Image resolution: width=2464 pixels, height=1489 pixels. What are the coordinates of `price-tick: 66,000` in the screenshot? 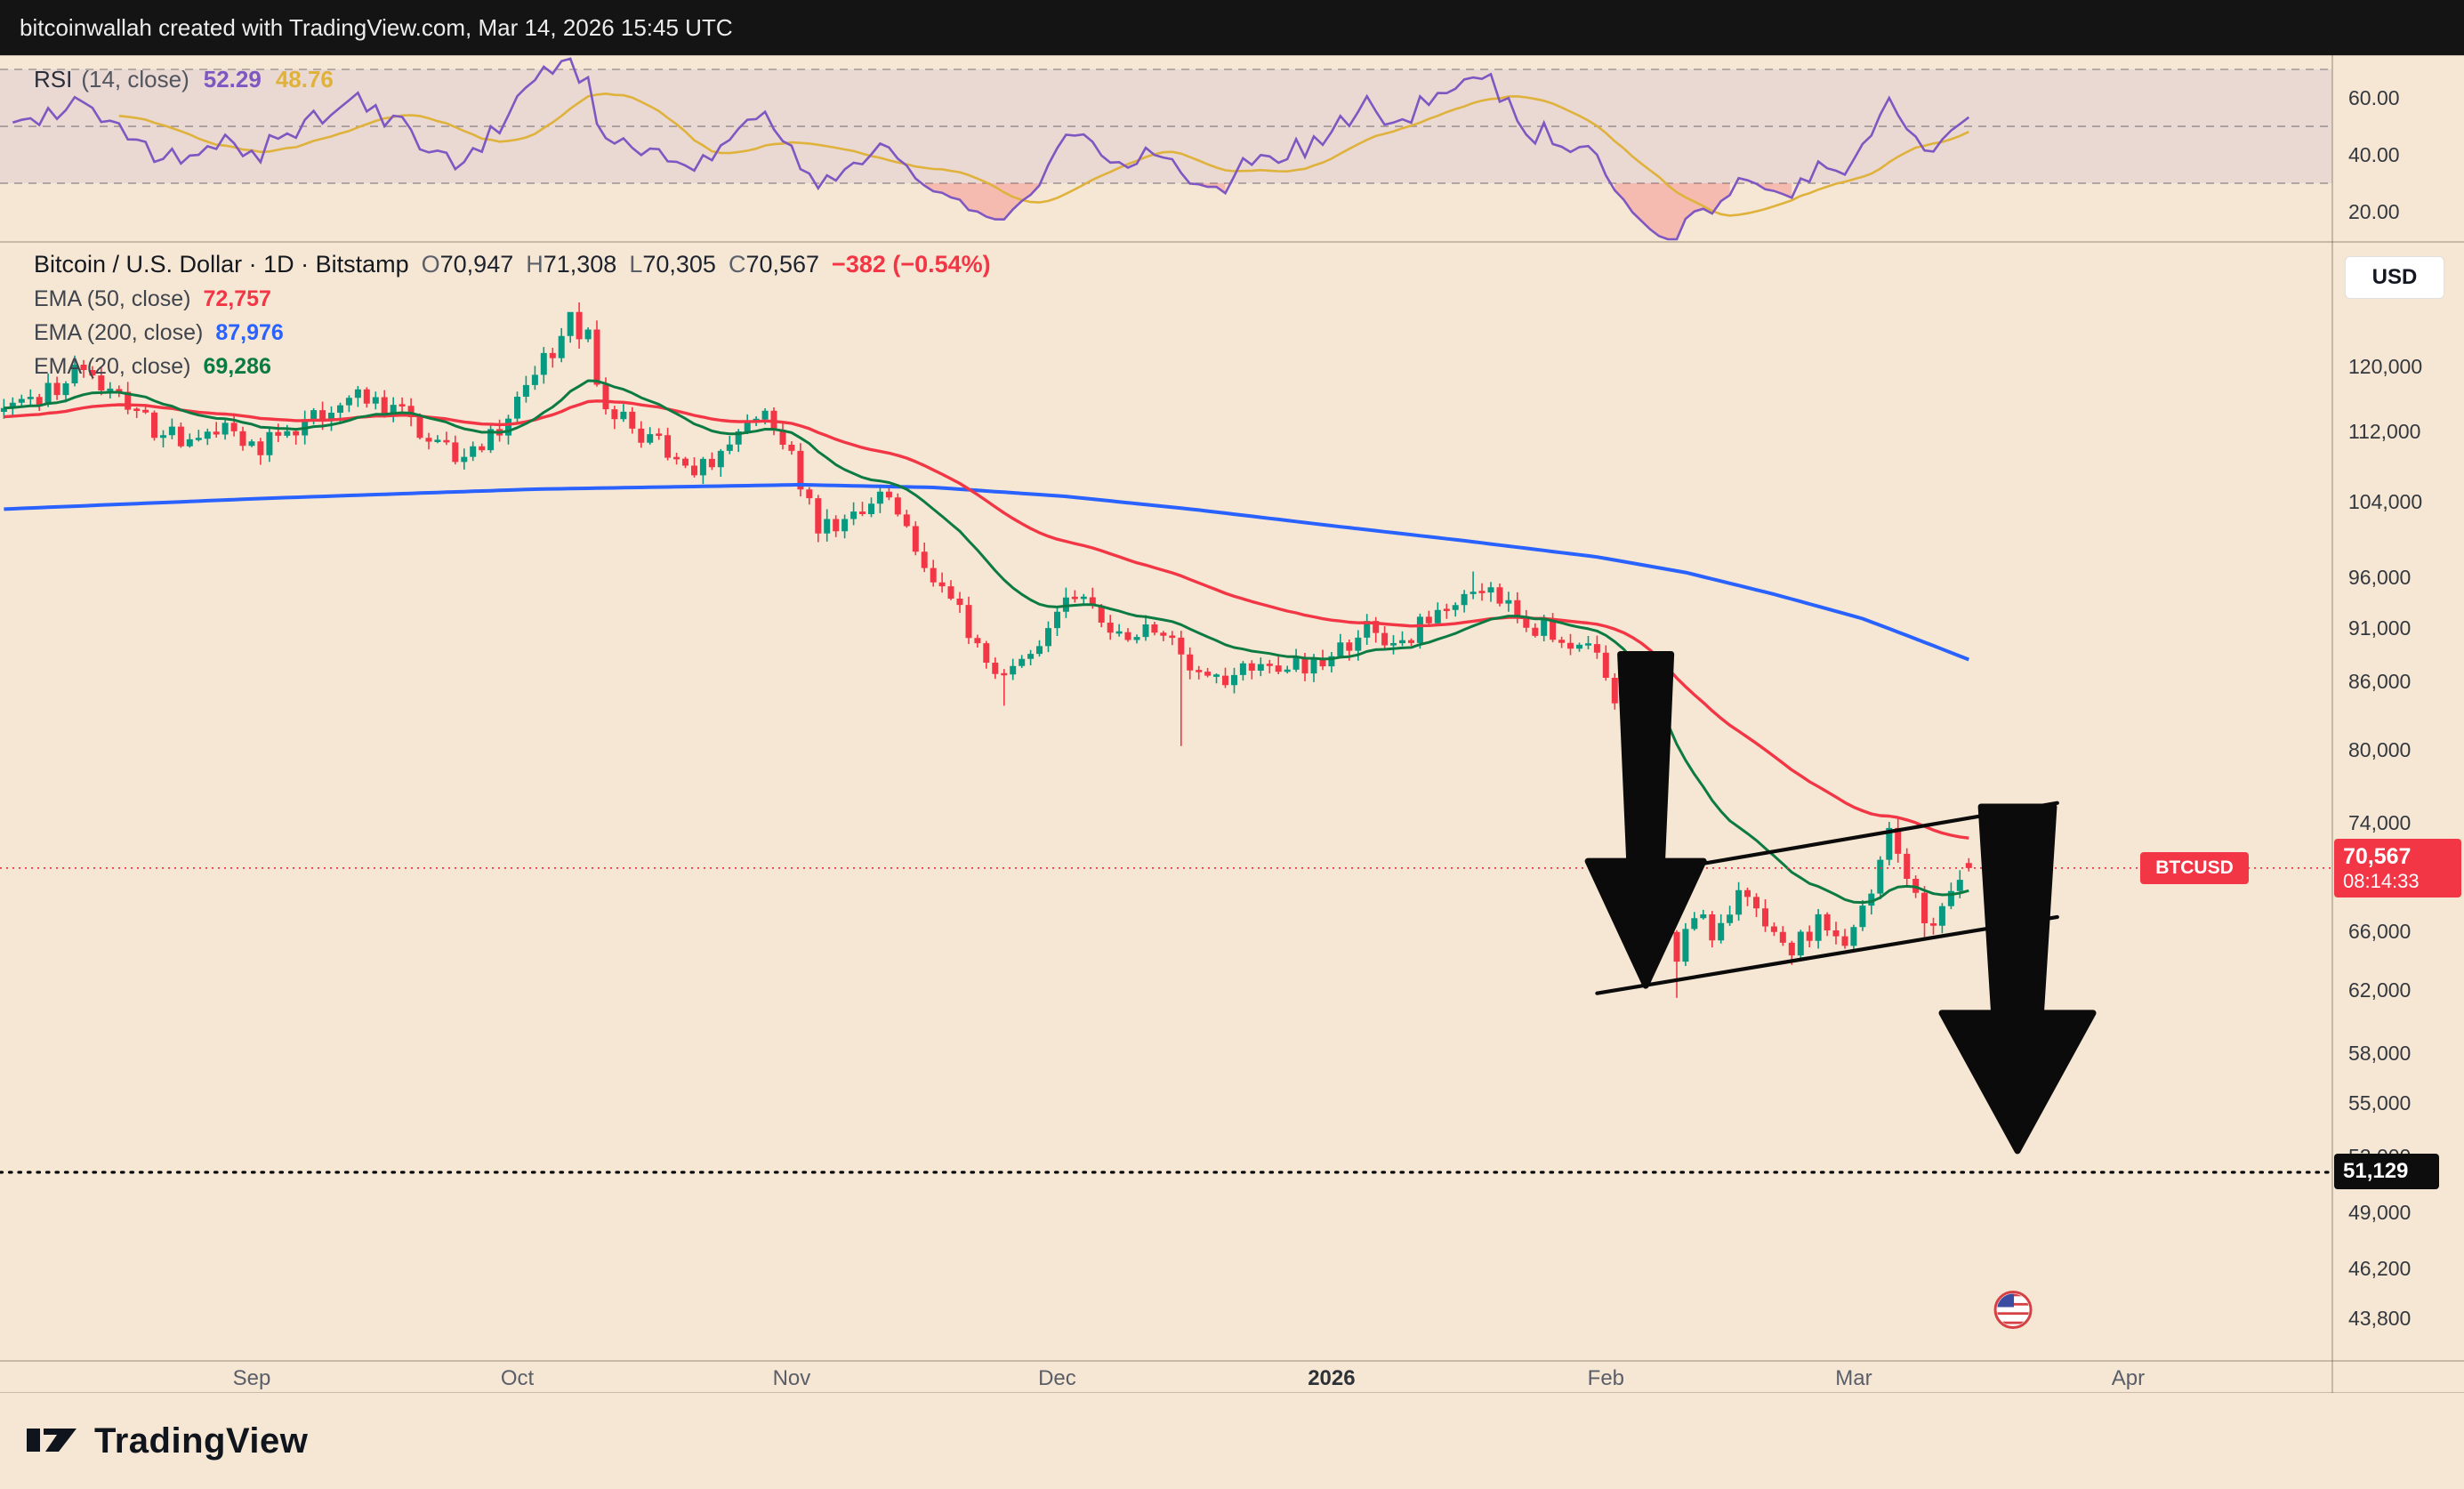 It's located at (2380, 931).